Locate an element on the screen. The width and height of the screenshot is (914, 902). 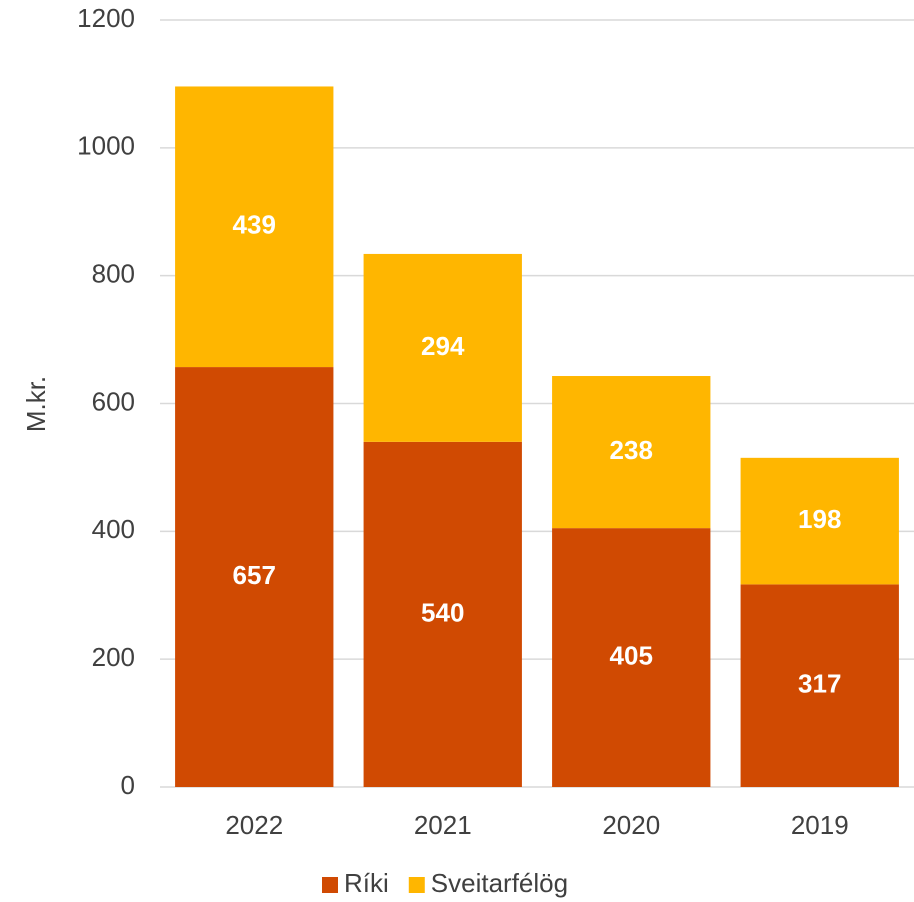
y-tick-label: 400 is located at coordinates (113, 529).